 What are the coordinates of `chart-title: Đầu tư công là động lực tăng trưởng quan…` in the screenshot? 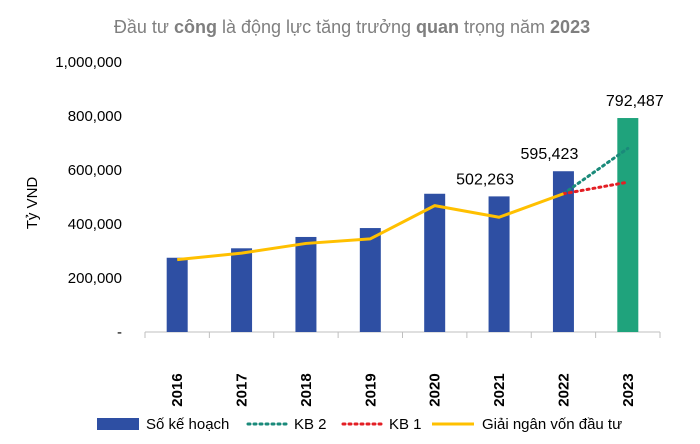 It's located at (352, 27).